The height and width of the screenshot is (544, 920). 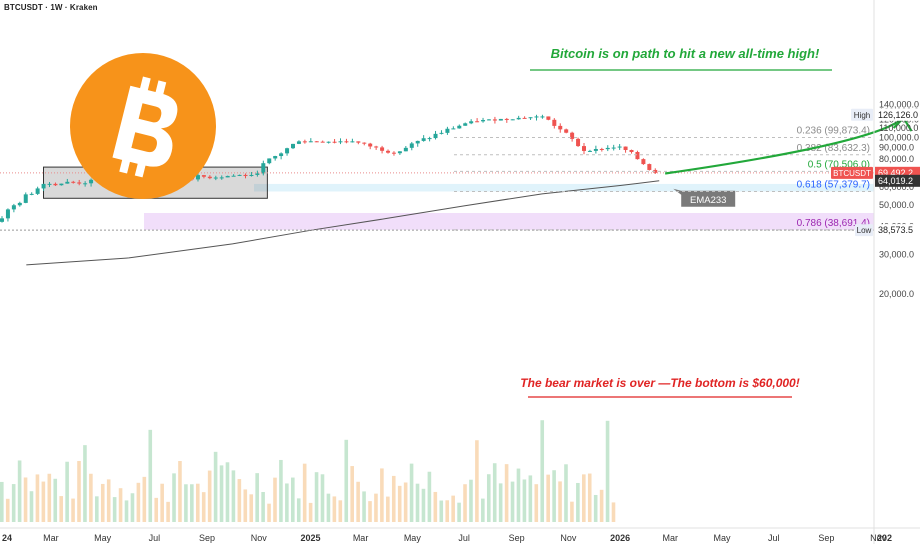 What do you see at coordinates (517, 538) in the screenshot?
I see `x-tick-label: Sep` at bounding box center [517, 538].